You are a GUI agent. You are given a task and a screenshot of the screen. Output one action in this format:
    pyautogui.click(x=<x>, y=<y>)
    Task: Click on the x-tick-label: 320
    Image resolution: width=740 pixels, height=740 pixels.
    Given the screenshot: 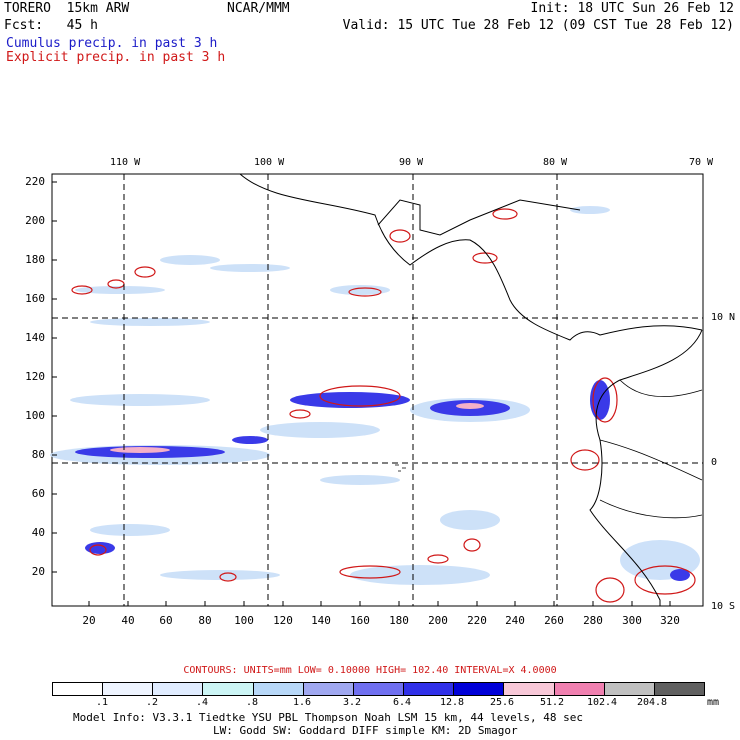 What is the action you would take?
    pyautogui.click(x=670, y=620)
    